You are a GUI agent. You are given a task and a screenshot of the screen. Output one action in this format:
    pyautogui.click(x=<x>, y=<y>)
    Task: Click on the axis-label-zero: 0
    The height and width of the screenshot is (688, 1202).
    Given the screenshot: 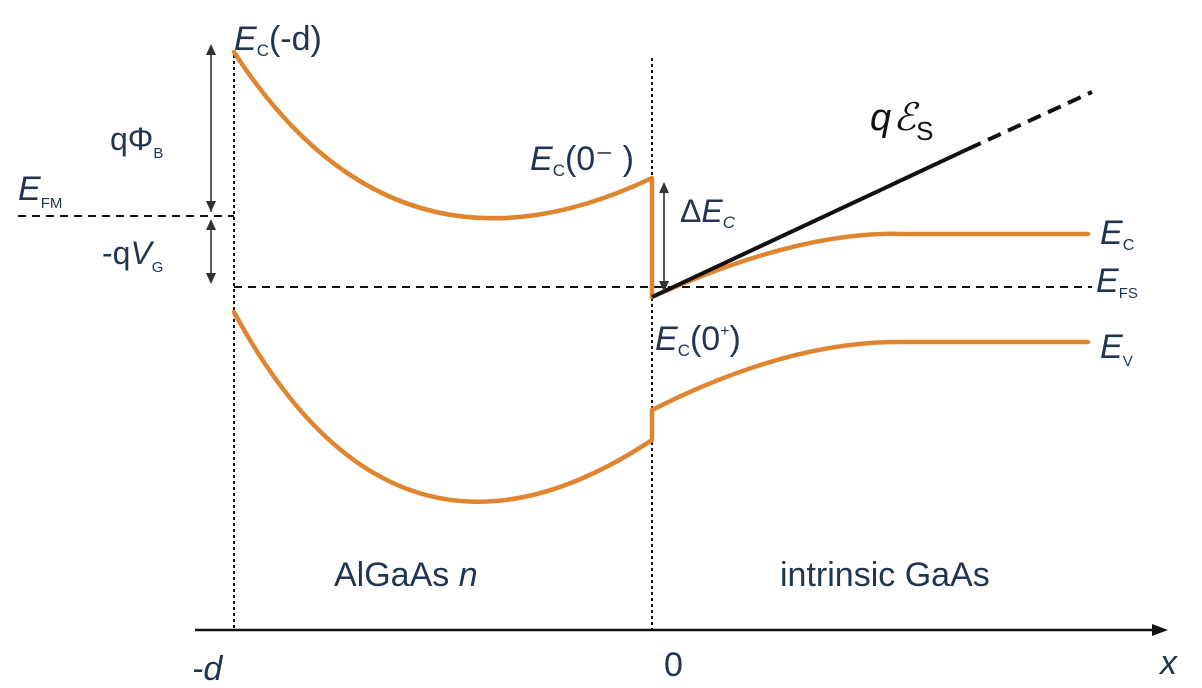 What is the action you would take?
    pyautogui.click(x=673, y=665)
    